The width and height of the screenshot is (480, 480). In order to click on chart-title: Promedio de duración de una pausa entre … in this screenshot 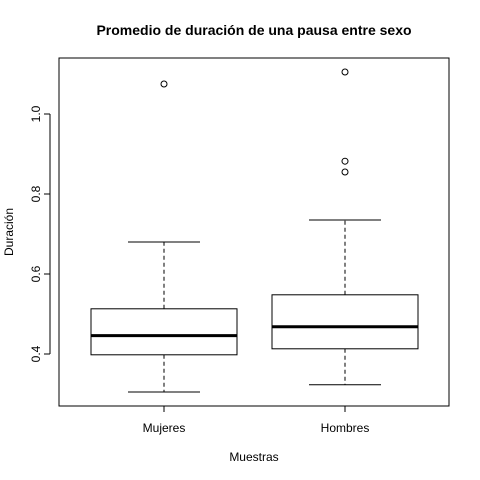, I will do `click(253, 30)`.